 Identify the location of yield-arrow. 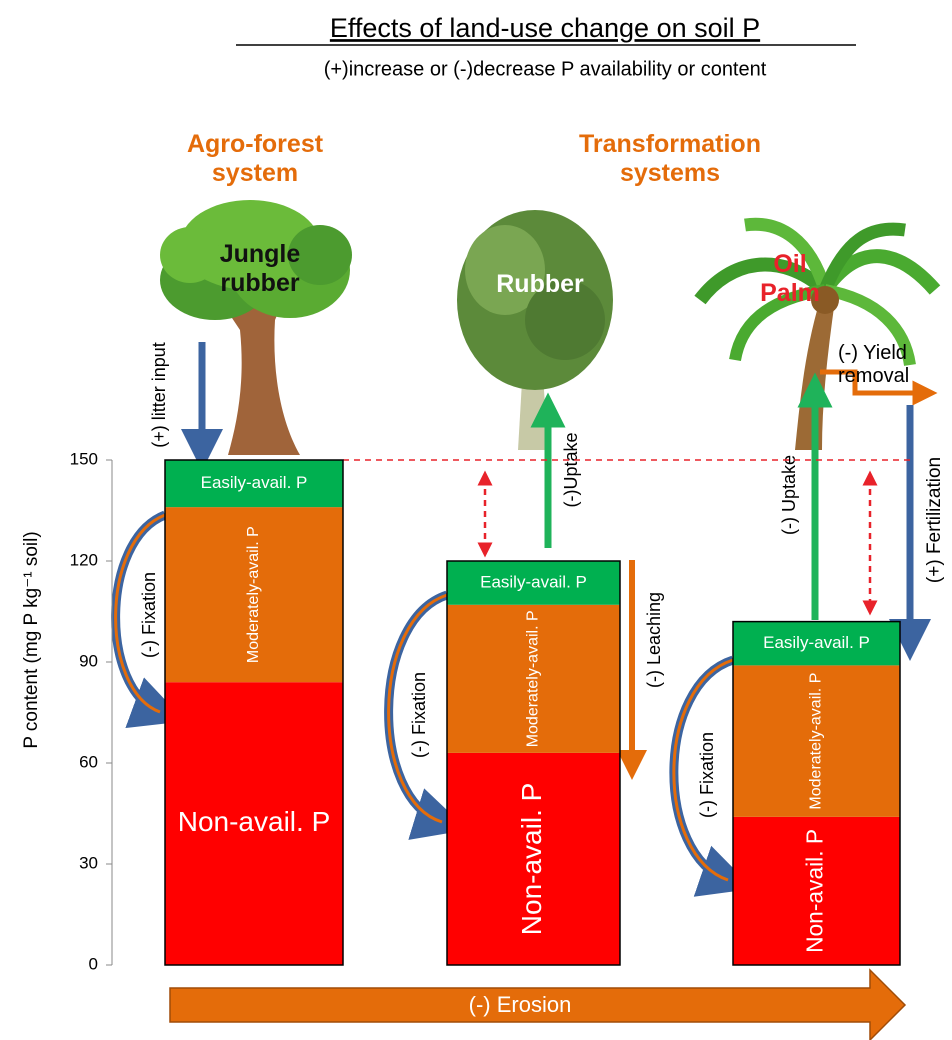
(879, 387).